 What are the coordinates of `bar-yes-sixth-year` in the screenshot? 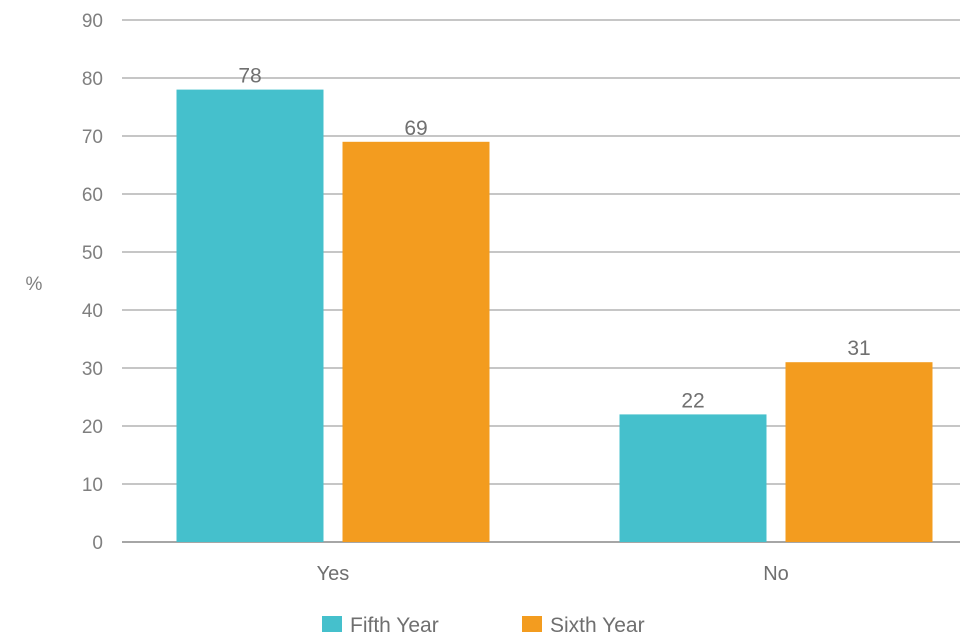 It's located at (416, 342).